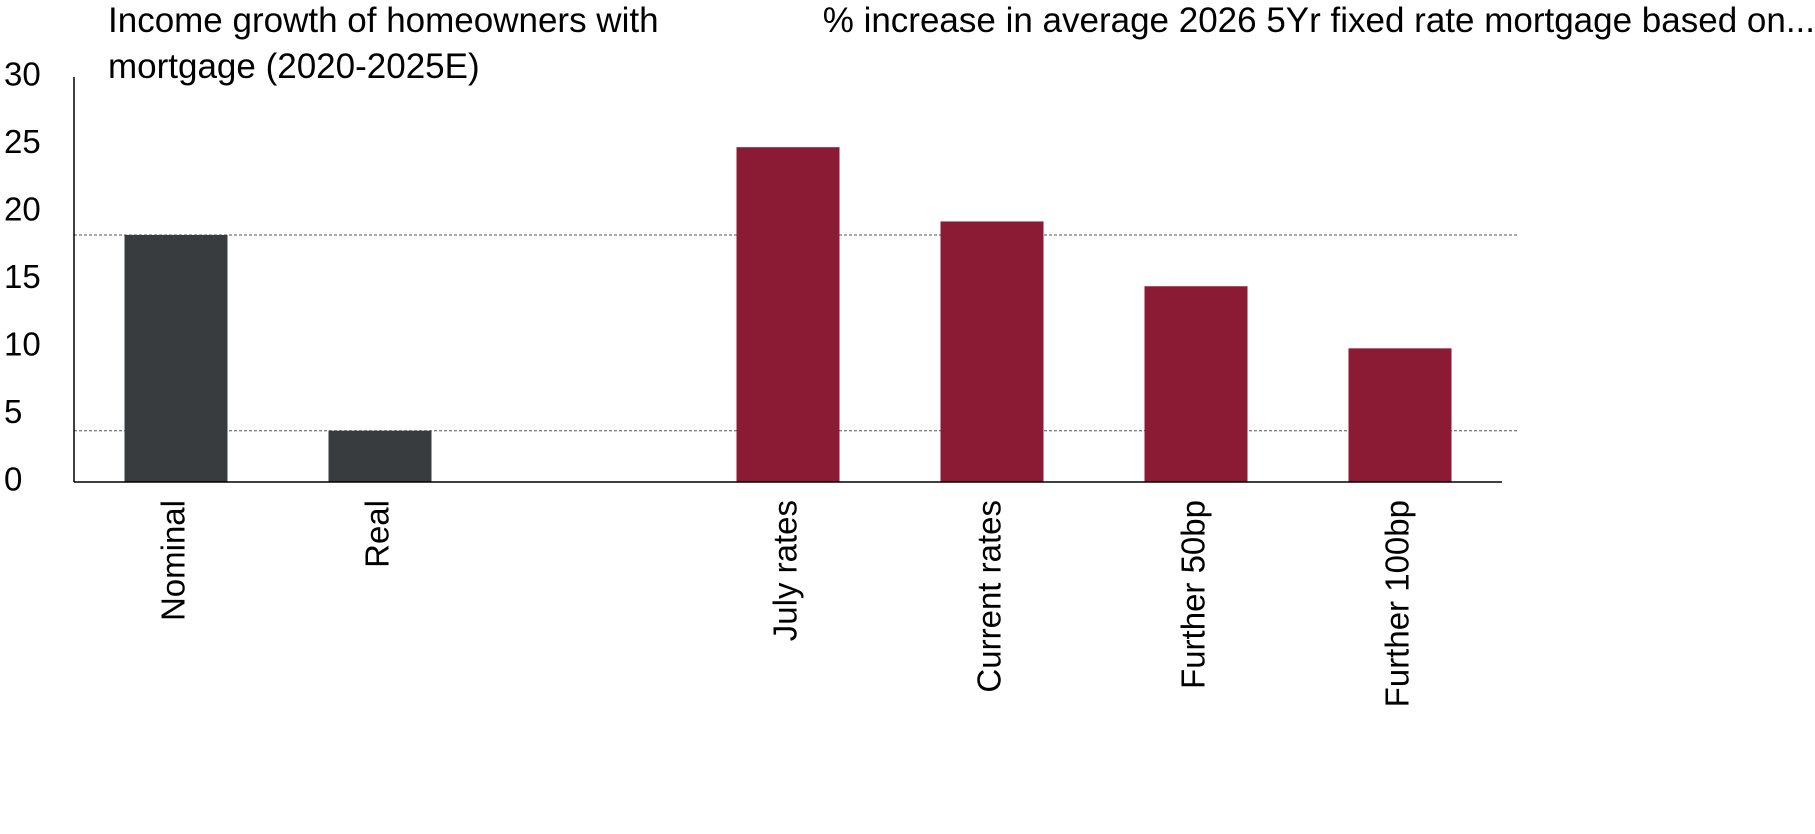 This screenshot has height=834, width=1815. What do you see at coordinates (22, 74) in the screenshot?
I see `y-tick-label-30: 30` at bounding box center [22, 74].